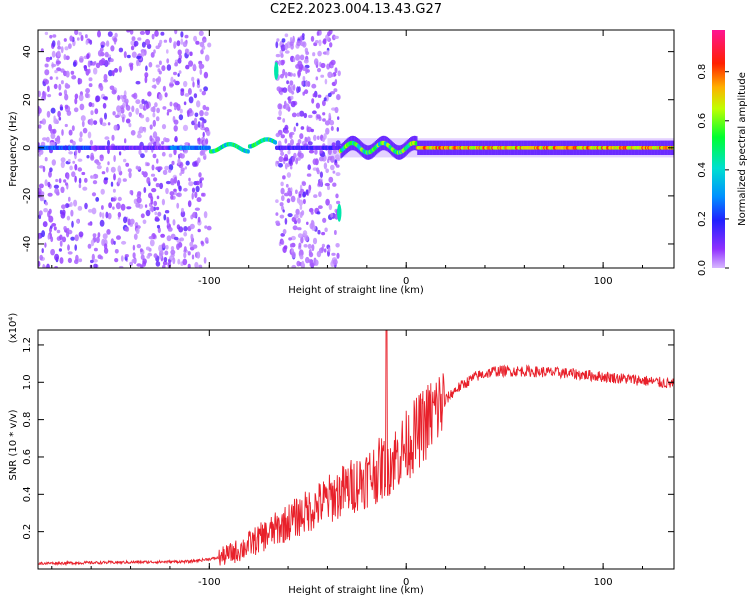 The image size is (750, 600). What do you see at coordinates (713, 170) in the screenshot?
I see `colorbar-ticks: 0.0 0.2 0.4 0.6 0.8` at bounding box center [713, 170].